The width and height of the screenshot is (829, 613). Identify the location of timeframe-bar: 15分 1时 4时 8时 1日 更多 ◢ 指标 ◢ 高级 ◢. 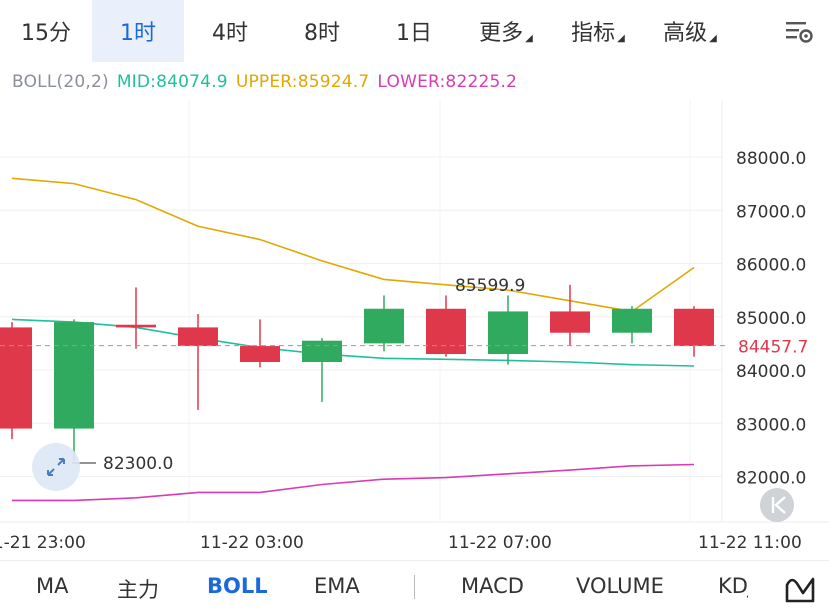
(414, 31).